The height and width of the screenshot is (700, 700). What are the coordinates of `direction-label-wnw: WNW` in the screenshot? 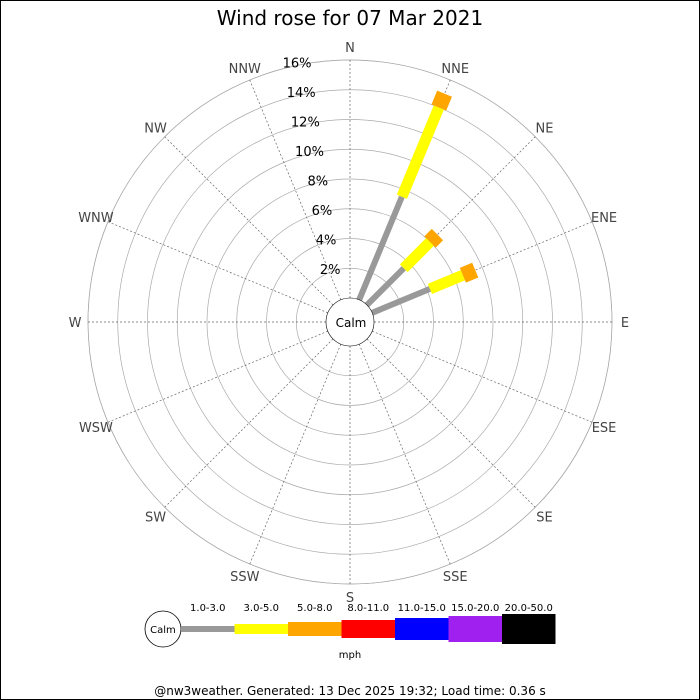 It's located at (96, 218).